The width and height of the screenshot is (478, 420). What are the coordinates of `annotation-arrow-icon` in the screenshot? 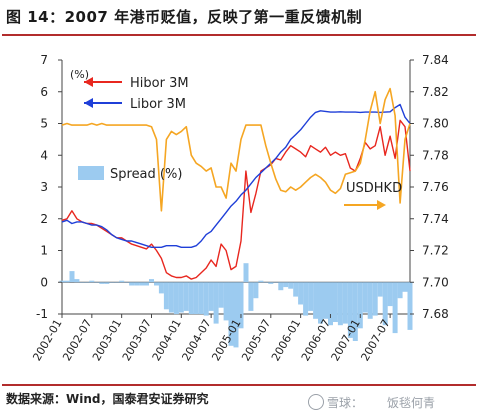 It's located at (381, 205).